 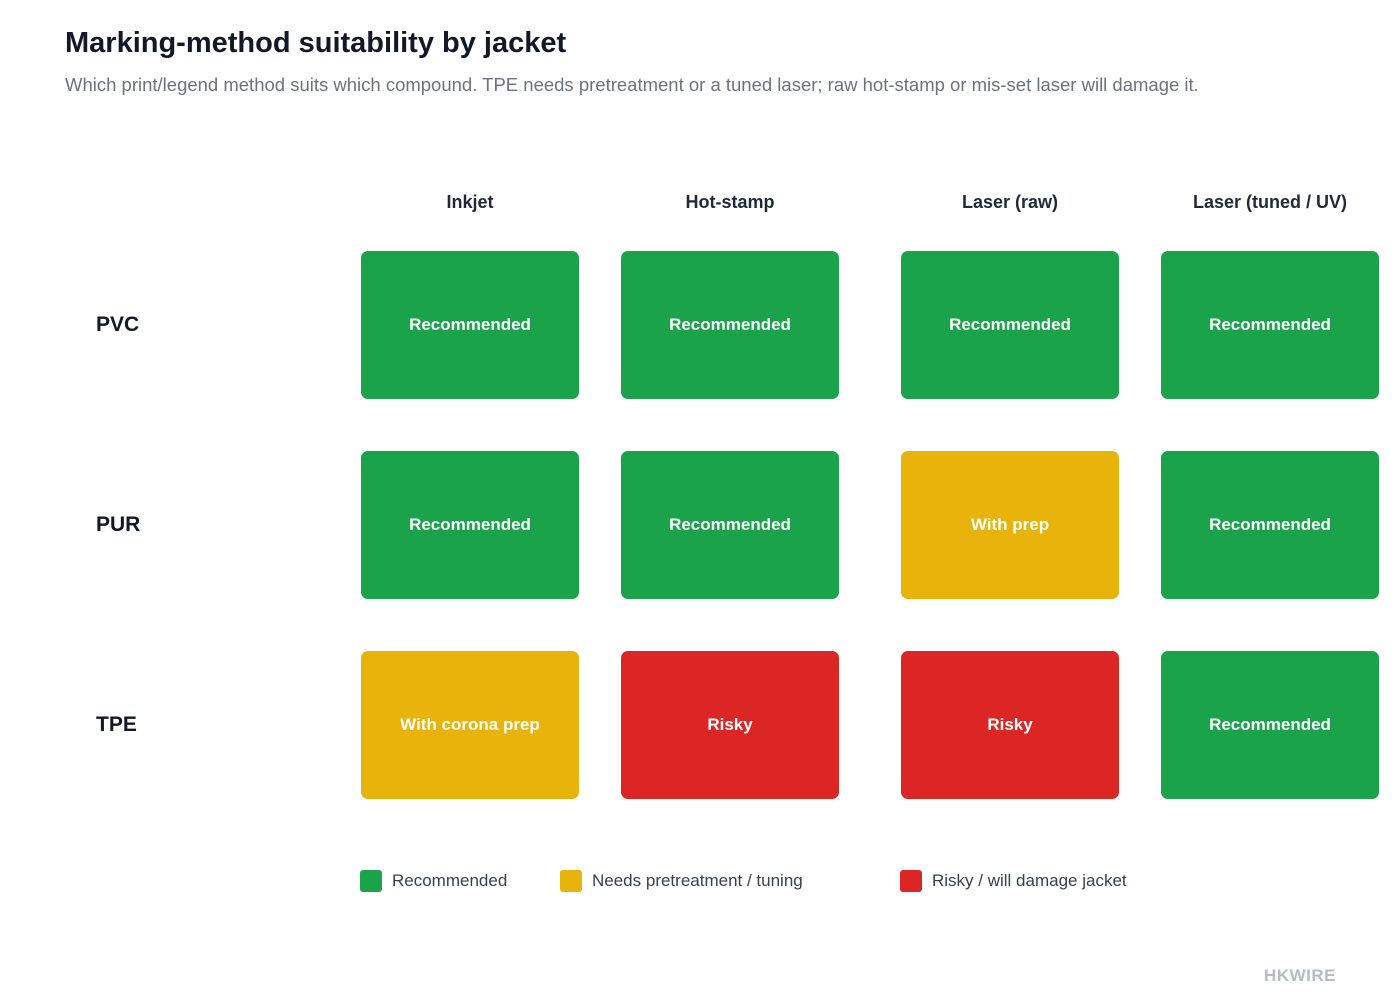 What do you see at coordinates (697, 880) in the screenshot?
I see `legend-label-prep: Needs pretreatment / tuning` at bounding box center [697, 880].